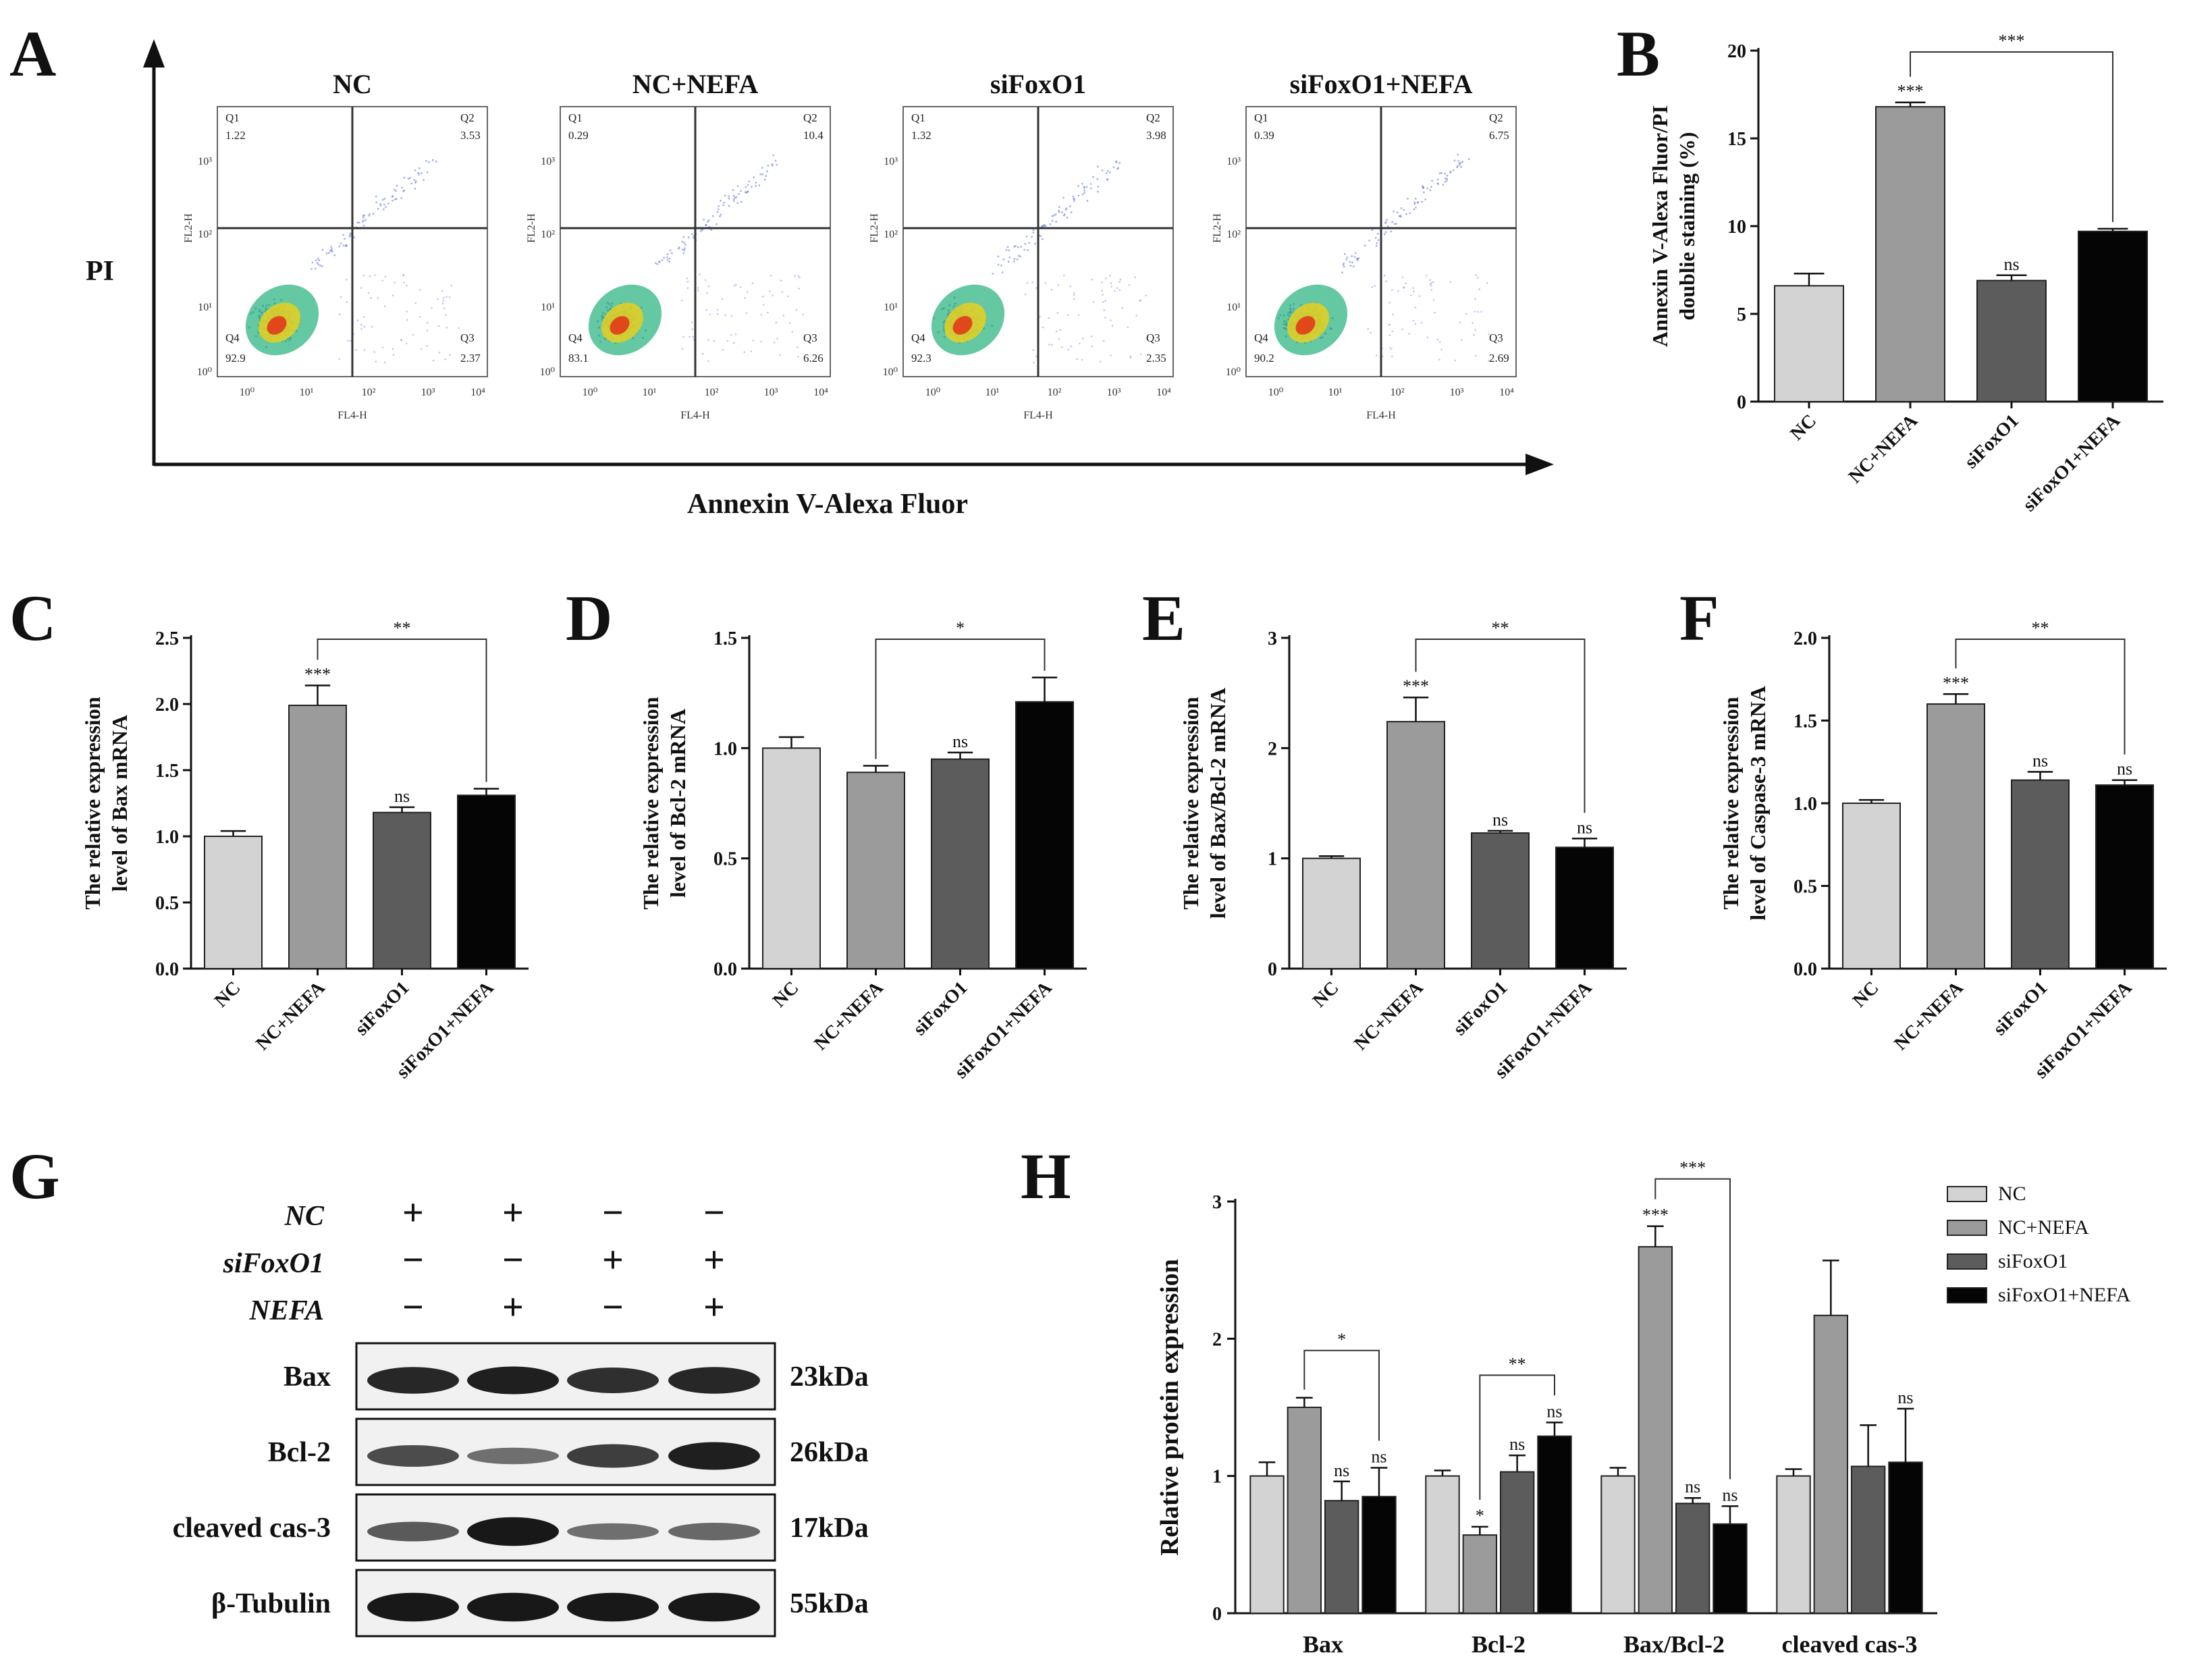 Image resolution: width=2212 pixels, height=1676 pixels. What do you see at coordinates (513, 1260) in the screenshot?
I see `treatment-sign: −` at bounding box center [513, 1260].